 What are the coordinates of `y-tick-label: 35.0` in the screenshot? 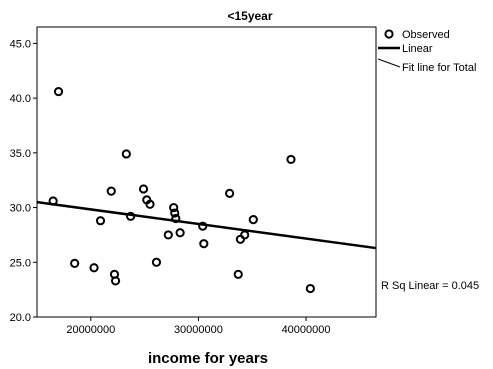 It's located at (20, 154).